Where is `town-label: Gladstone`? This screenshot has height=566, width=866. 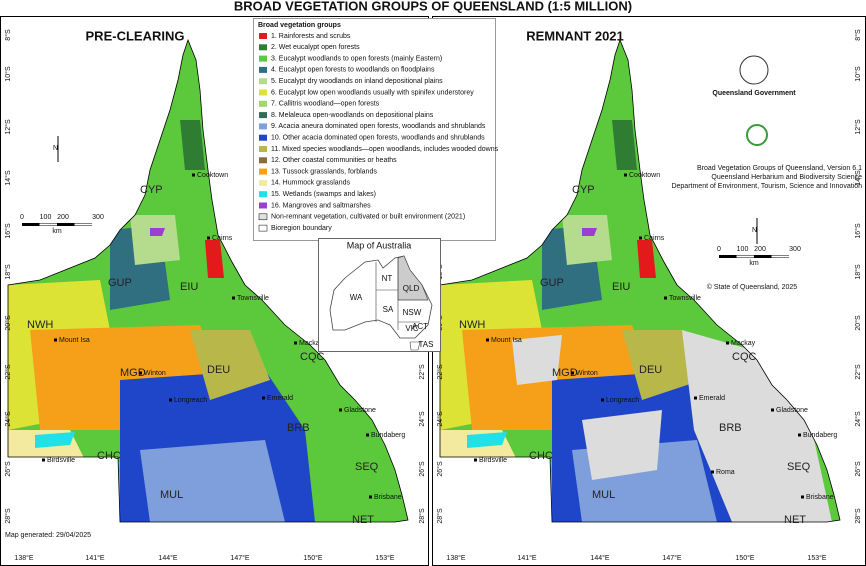 town-label: Gladstone is located at coordinates (792, 410).